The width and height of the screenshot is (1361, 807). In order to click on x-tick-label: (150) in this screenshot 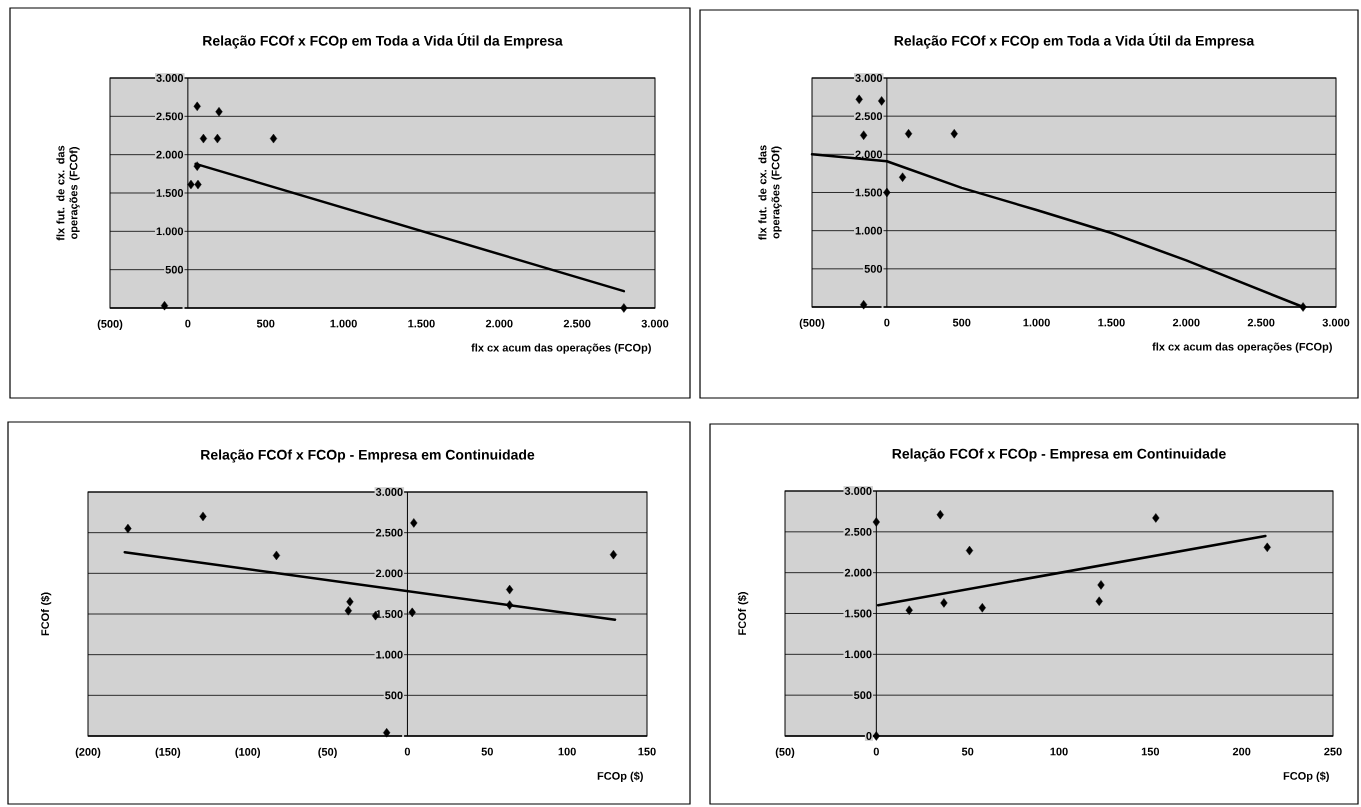, I will do `click(168, 752)`.